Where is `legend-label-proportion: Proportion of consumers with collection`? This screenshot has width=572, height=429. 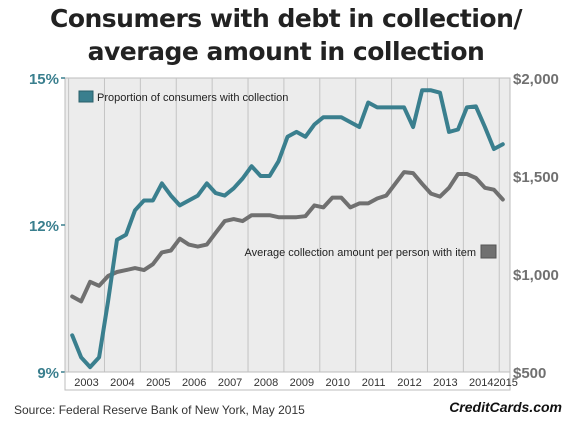 legend-label-proportion: Proportion of consumers with collection is located at coordinates (192, 98).